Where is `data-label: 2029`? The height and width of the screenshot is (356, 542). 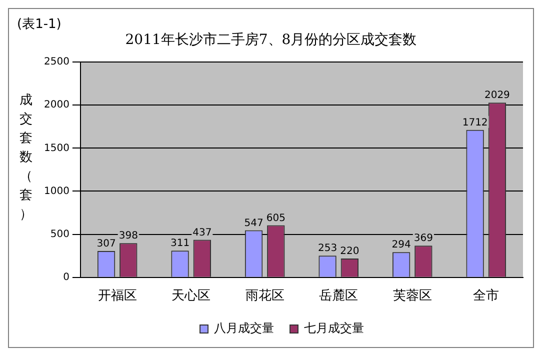
data-label: 2029 is located at coordinates (497, 96).